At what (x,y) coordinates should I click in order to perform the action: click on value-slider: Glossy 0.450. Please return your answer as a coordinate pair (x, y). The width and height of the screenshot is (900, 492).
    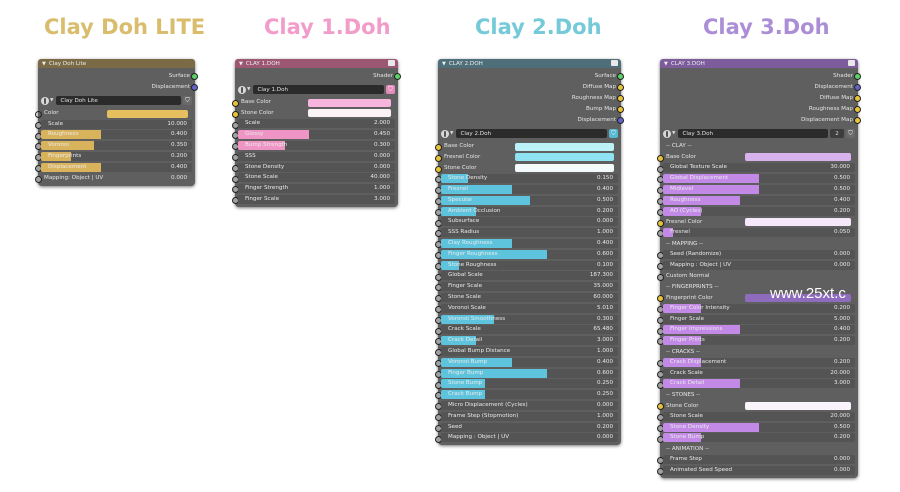
    Looking at the image, I should click on (316, 135).